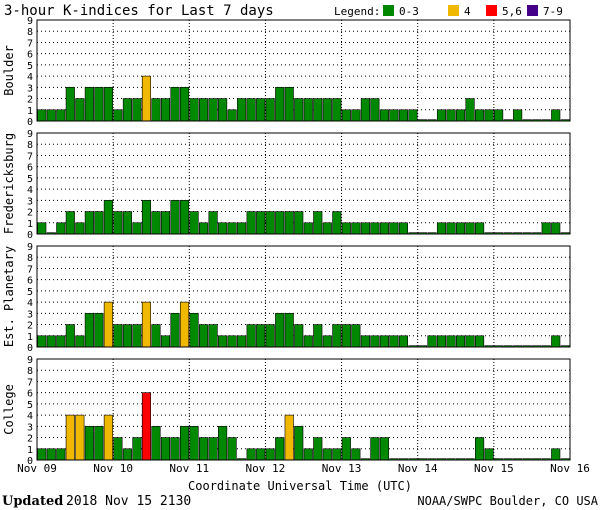 The width and height of the screenshot is (600, 510). What do you see at coordinates (30, 111) in the screenshot?
I see `y-tick-label: 1` at bounding box center [30, 111].